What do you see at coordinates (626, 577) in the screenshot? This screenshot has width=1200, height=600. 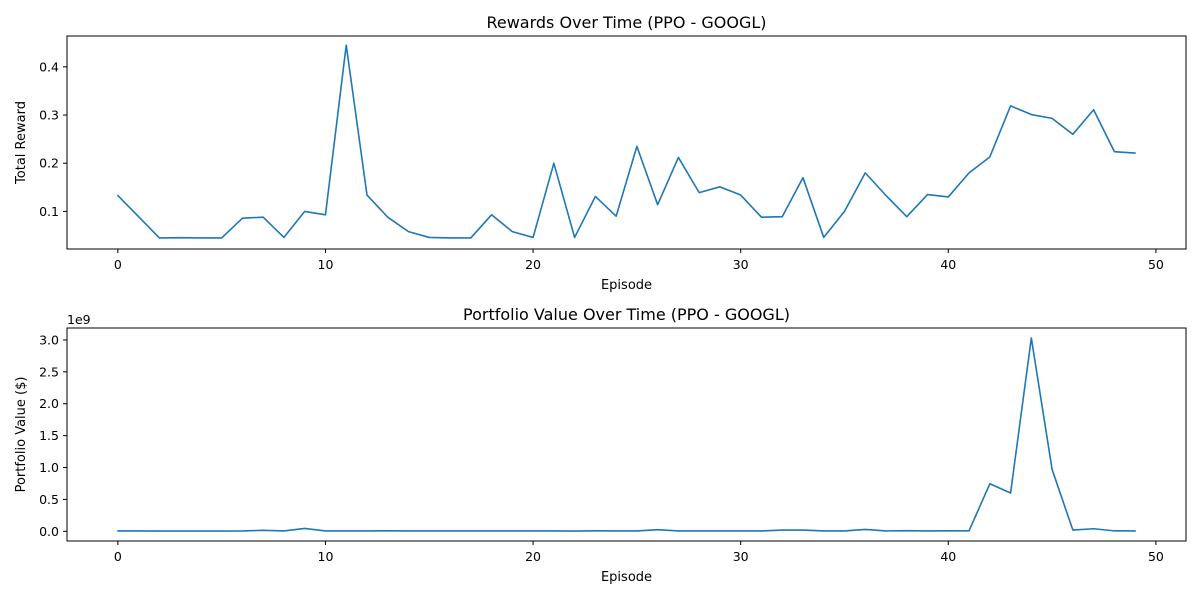 I see `chart-1-xlabel: Episode` at bounding box center [626, 577].